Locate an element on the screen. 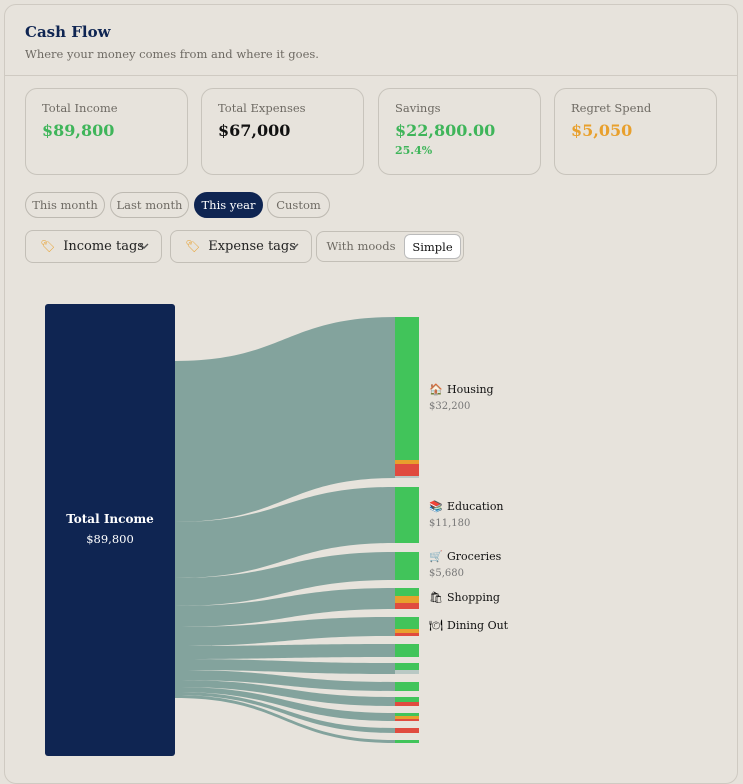  card-label: Total Income is located at coordinates (80, 108).